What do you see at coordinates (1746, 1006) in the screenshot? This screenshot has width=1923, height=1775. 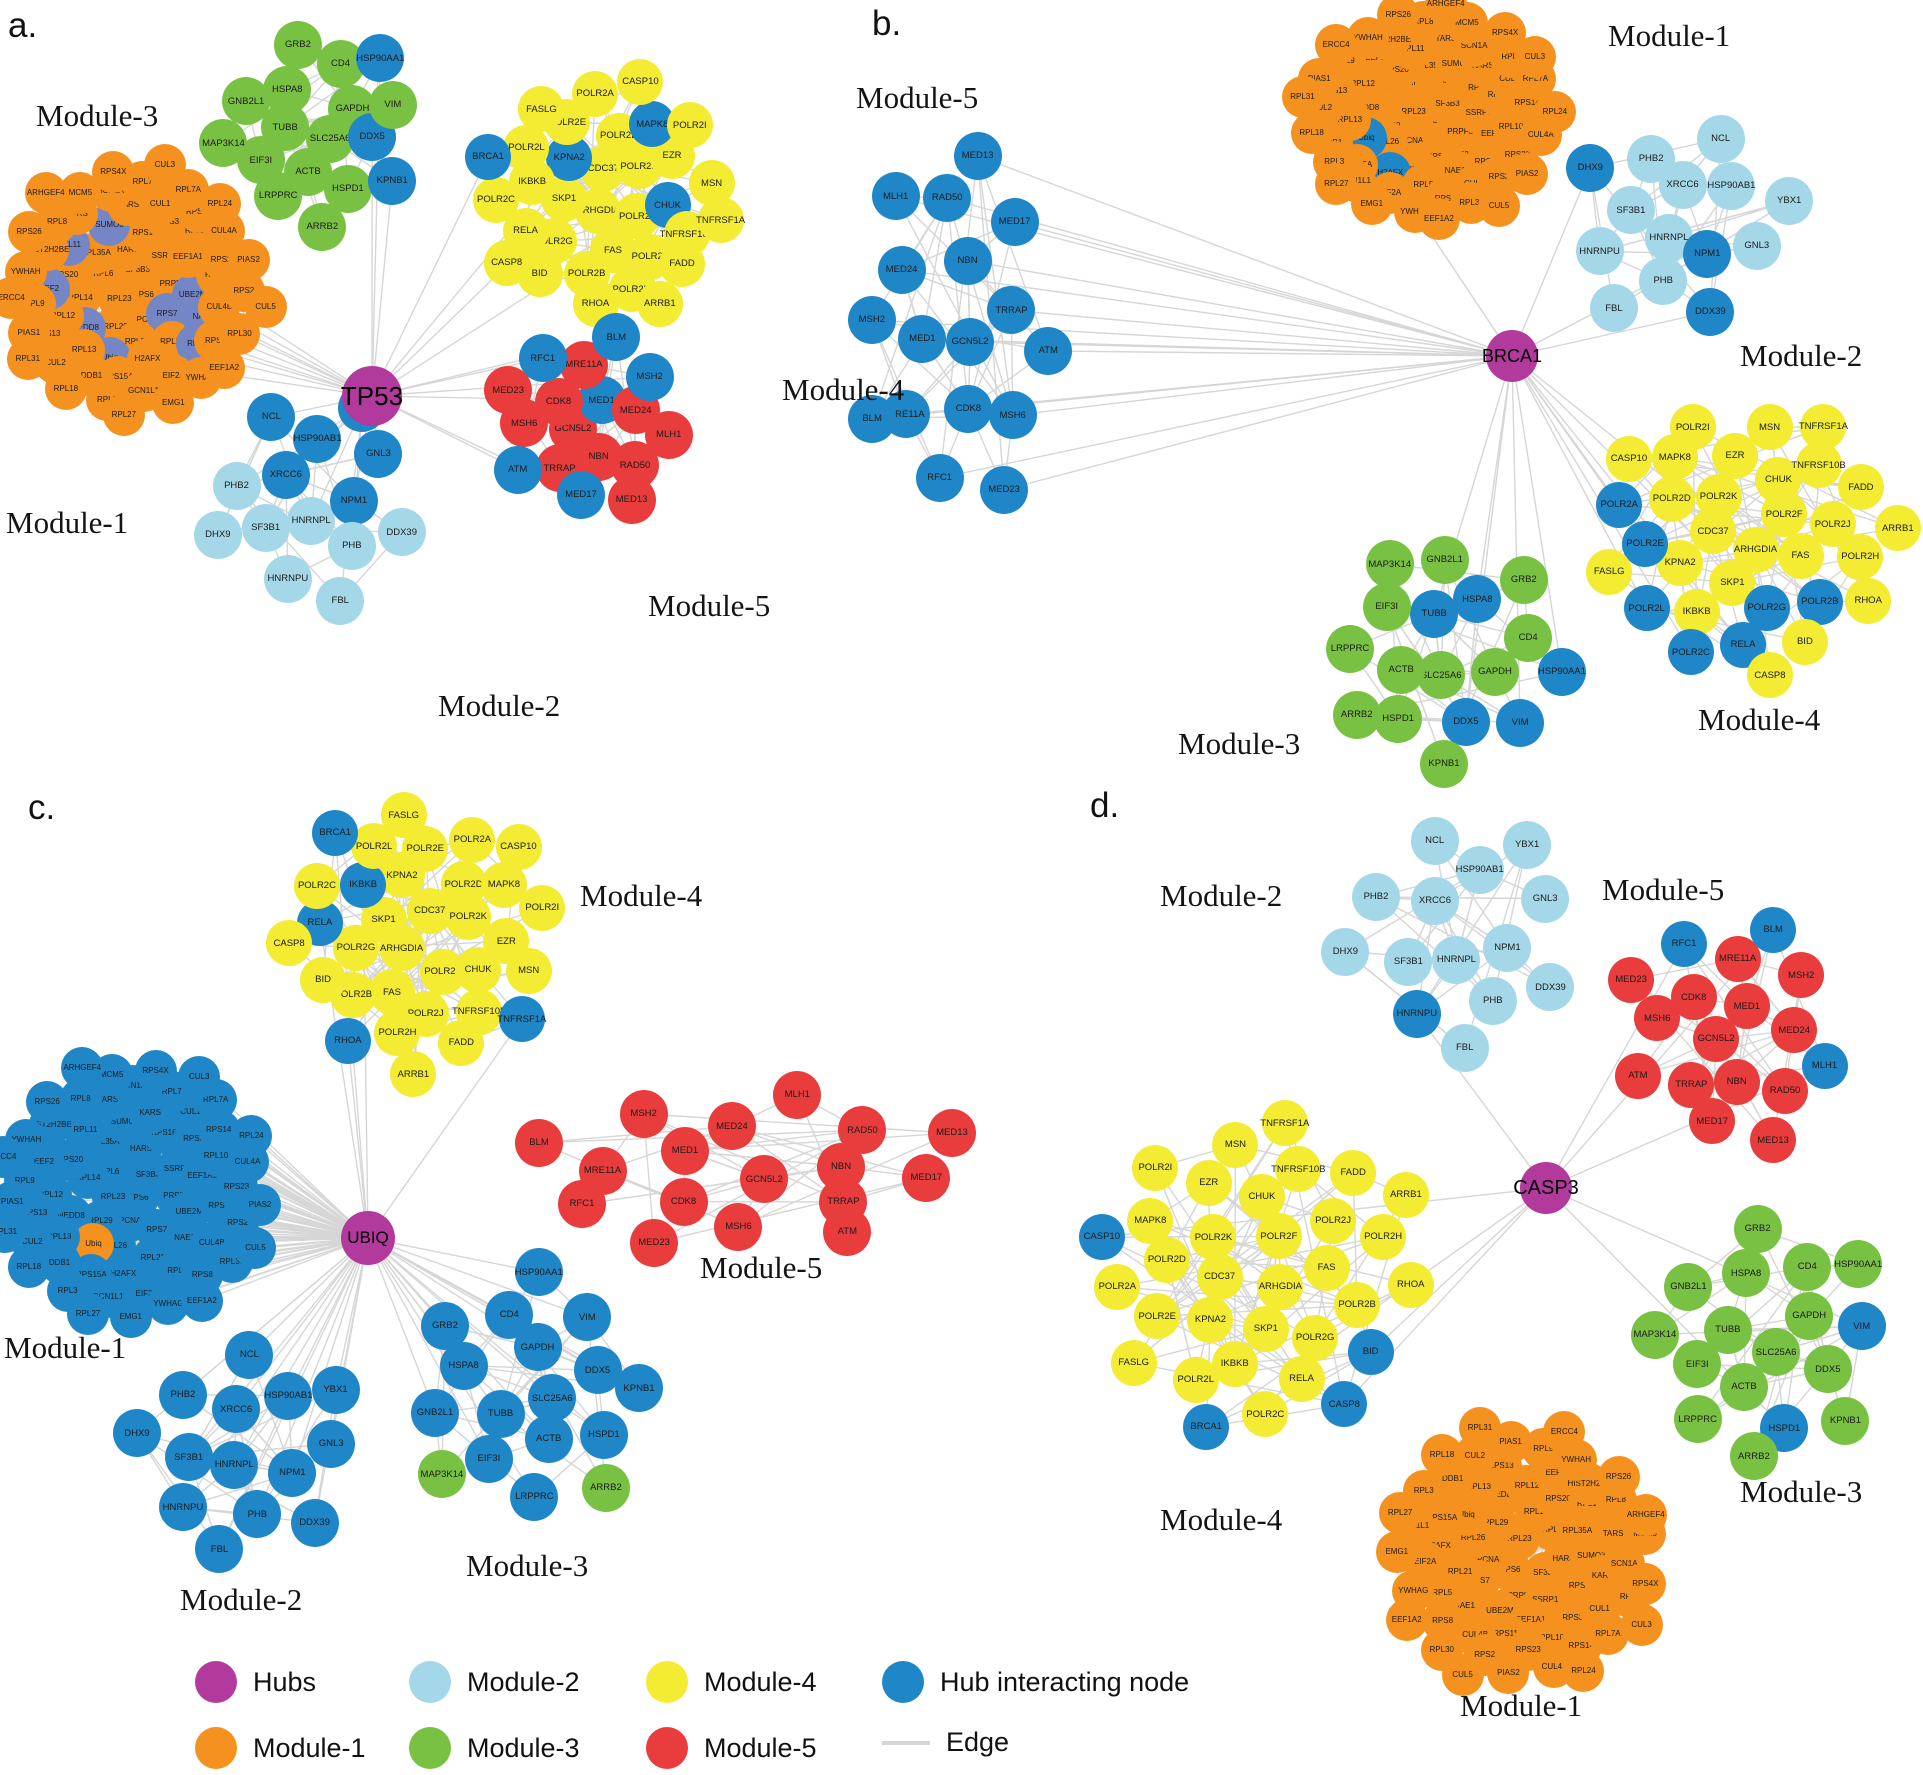 I see `gene-node: MED1` at bounding box center [1746, 1006].